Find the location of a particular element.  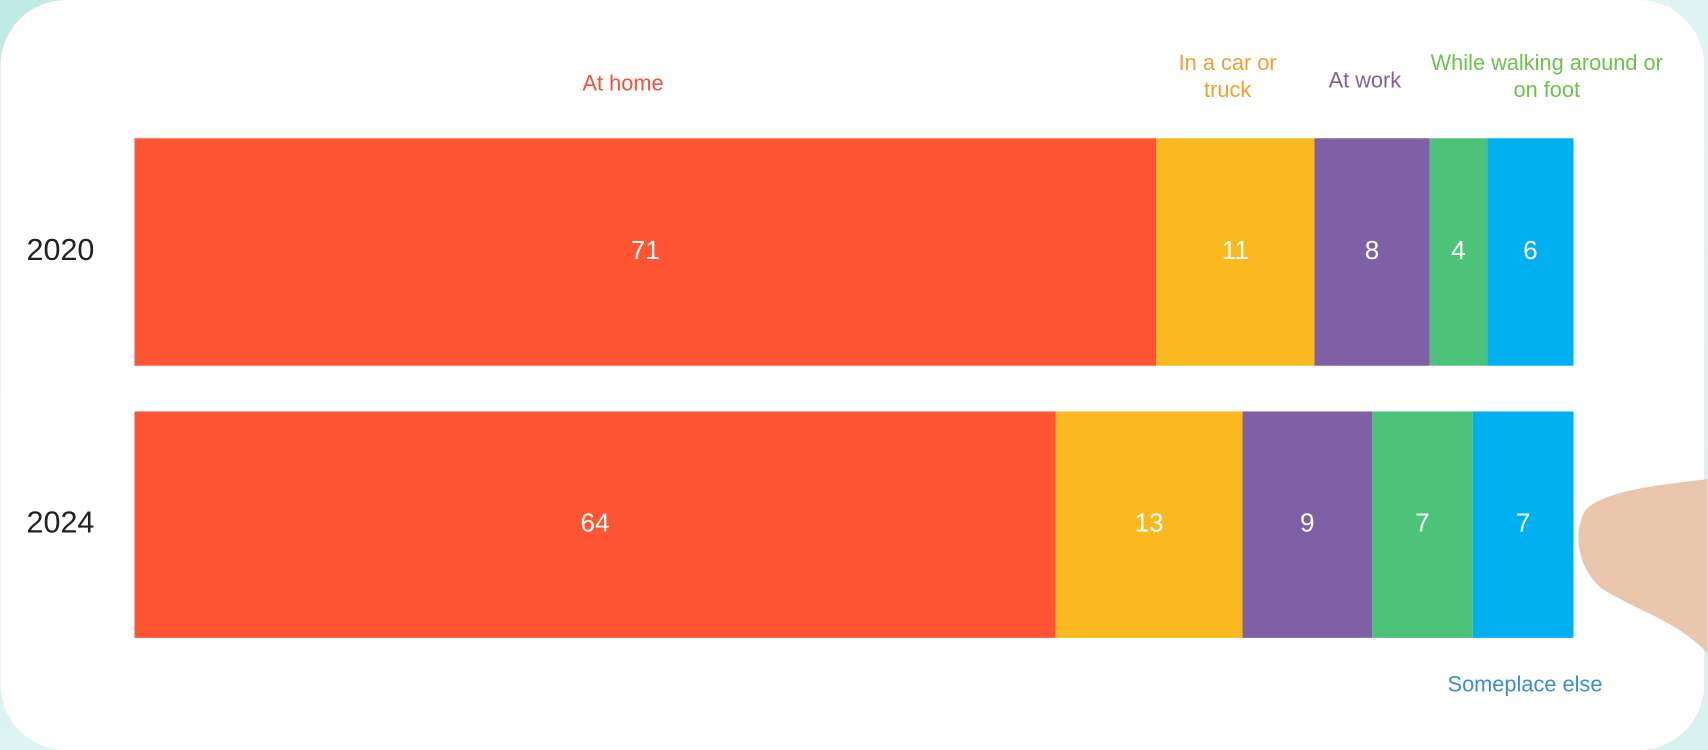

value-label: 4 is located at coordinates (1458, 250).